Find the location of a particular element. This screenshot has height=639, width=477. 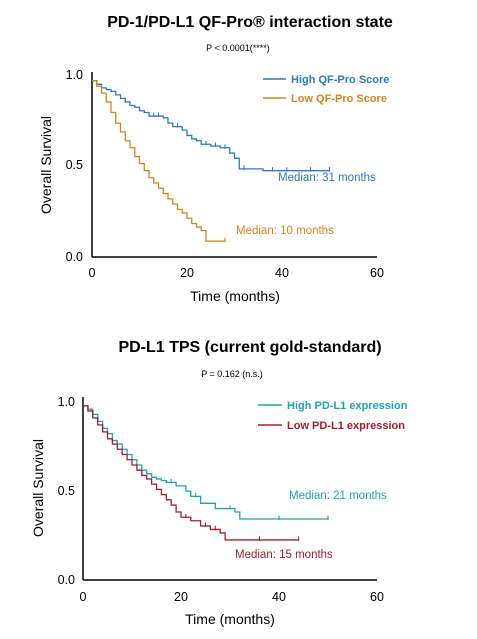

legend: High QF-Pro Score Low QF-Pro Score is located at coordinates (326, 89).